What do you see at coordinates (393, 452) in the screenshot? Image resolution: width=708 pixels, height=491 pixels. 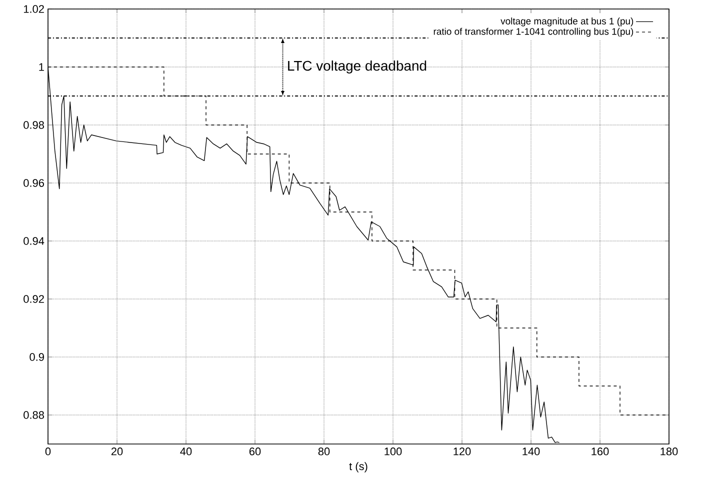 I see `x-tick-label: 100` at bounding box center [393, 452].